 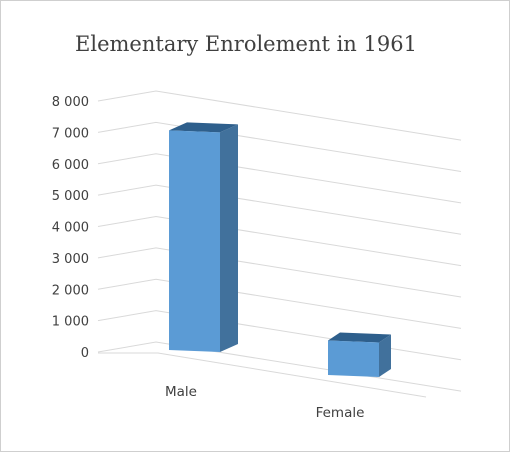 I want to click on y-tick-label: 7 000, so click(x=70, y=133).